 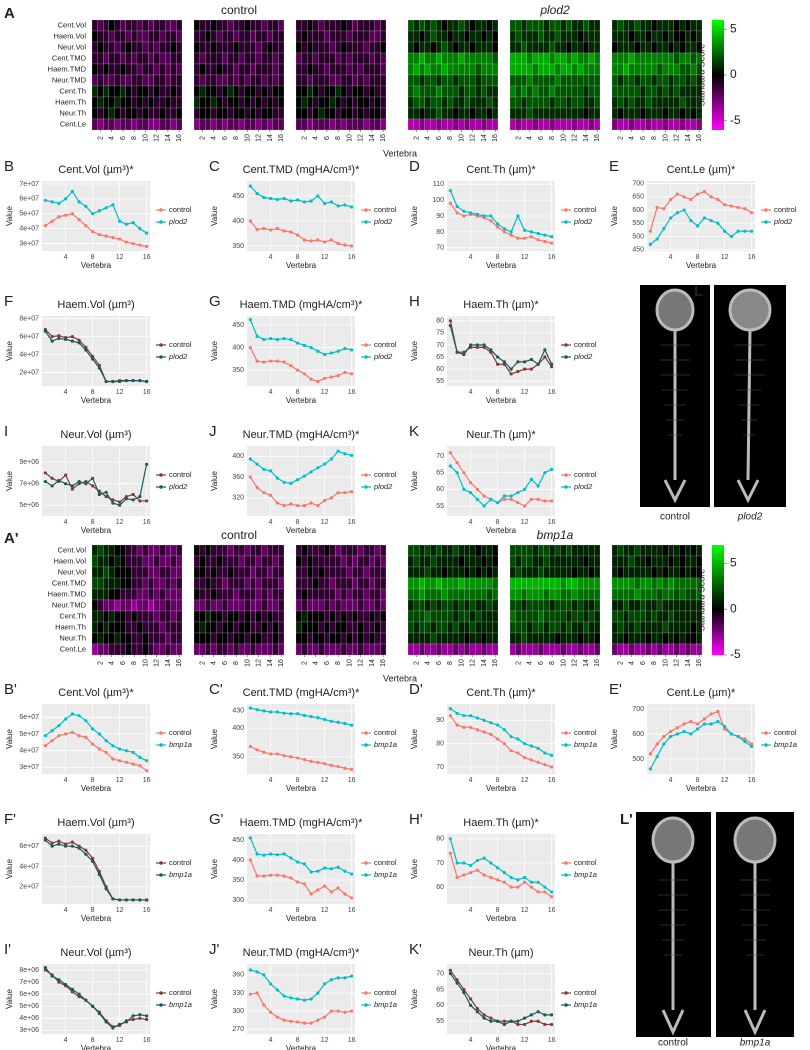 I want to click on y-tick-label: 3e+07, so click(x=29, y=243).